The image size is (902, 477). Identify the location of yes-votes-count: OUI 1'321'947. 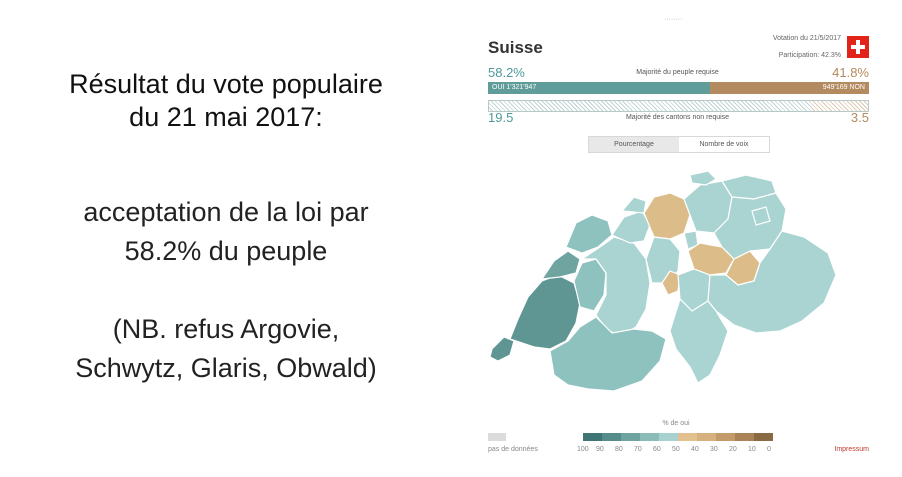
(514, 87).